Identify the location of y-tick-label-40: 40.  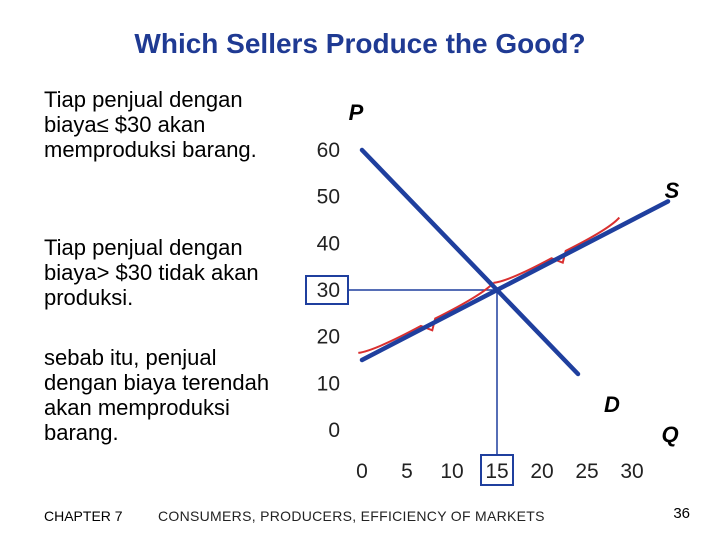
(328, 243).